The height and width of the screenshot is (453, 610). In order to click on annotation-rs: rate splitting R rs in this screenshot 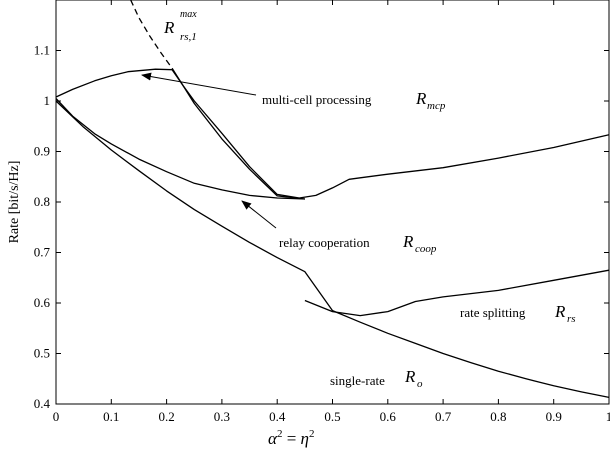, I will do `click(518, 313)`.